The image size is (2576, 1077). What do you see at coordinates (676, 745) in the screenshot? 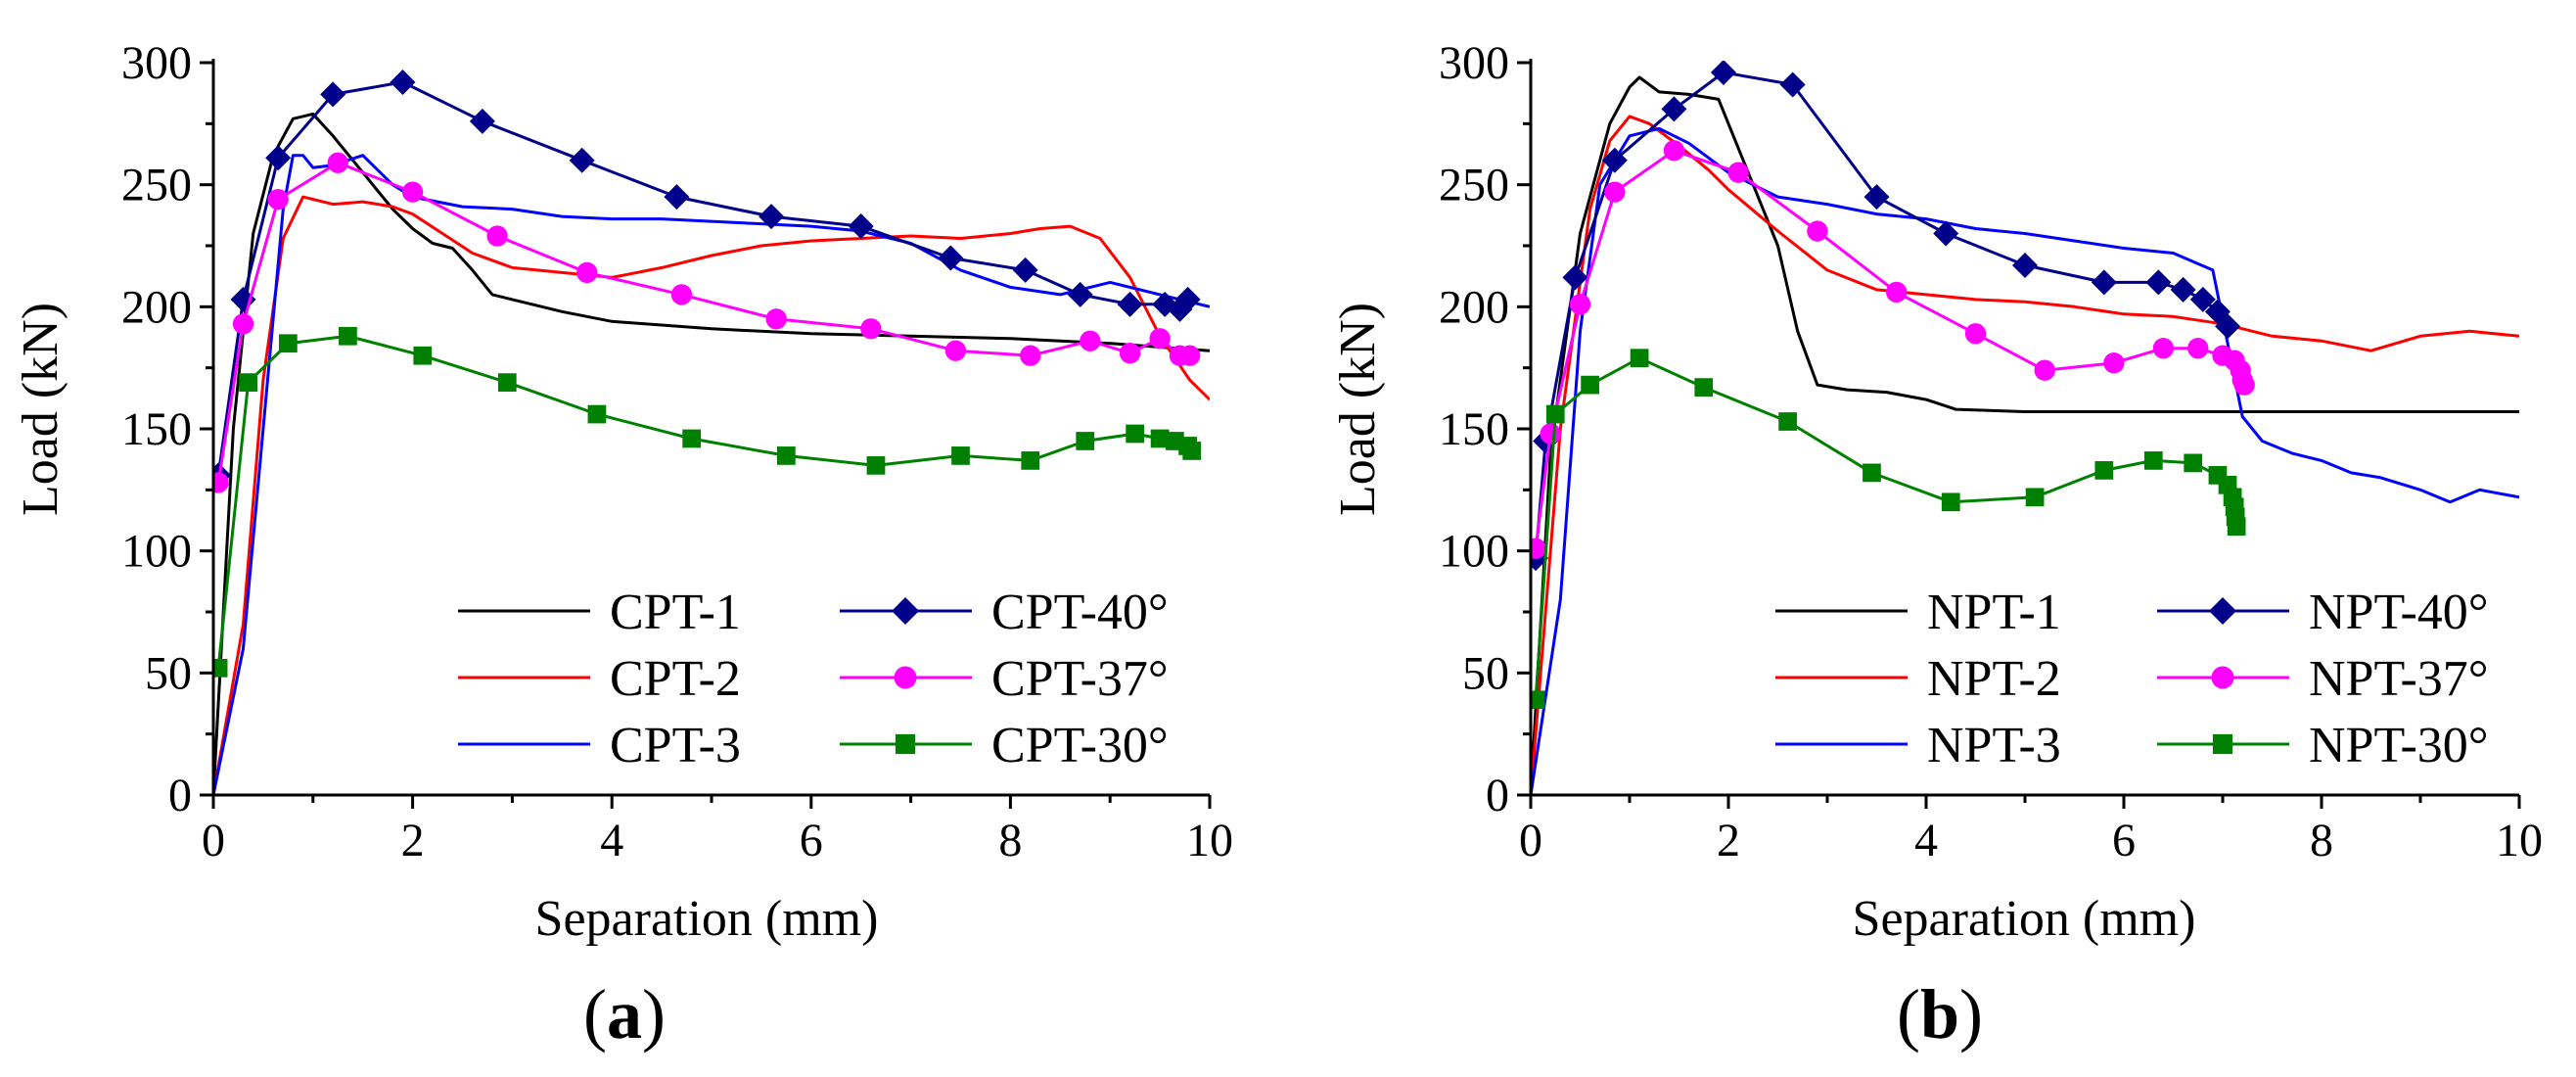
I see `legend-label-cpt-3: CPT-3` at bounding box center [676, 745].